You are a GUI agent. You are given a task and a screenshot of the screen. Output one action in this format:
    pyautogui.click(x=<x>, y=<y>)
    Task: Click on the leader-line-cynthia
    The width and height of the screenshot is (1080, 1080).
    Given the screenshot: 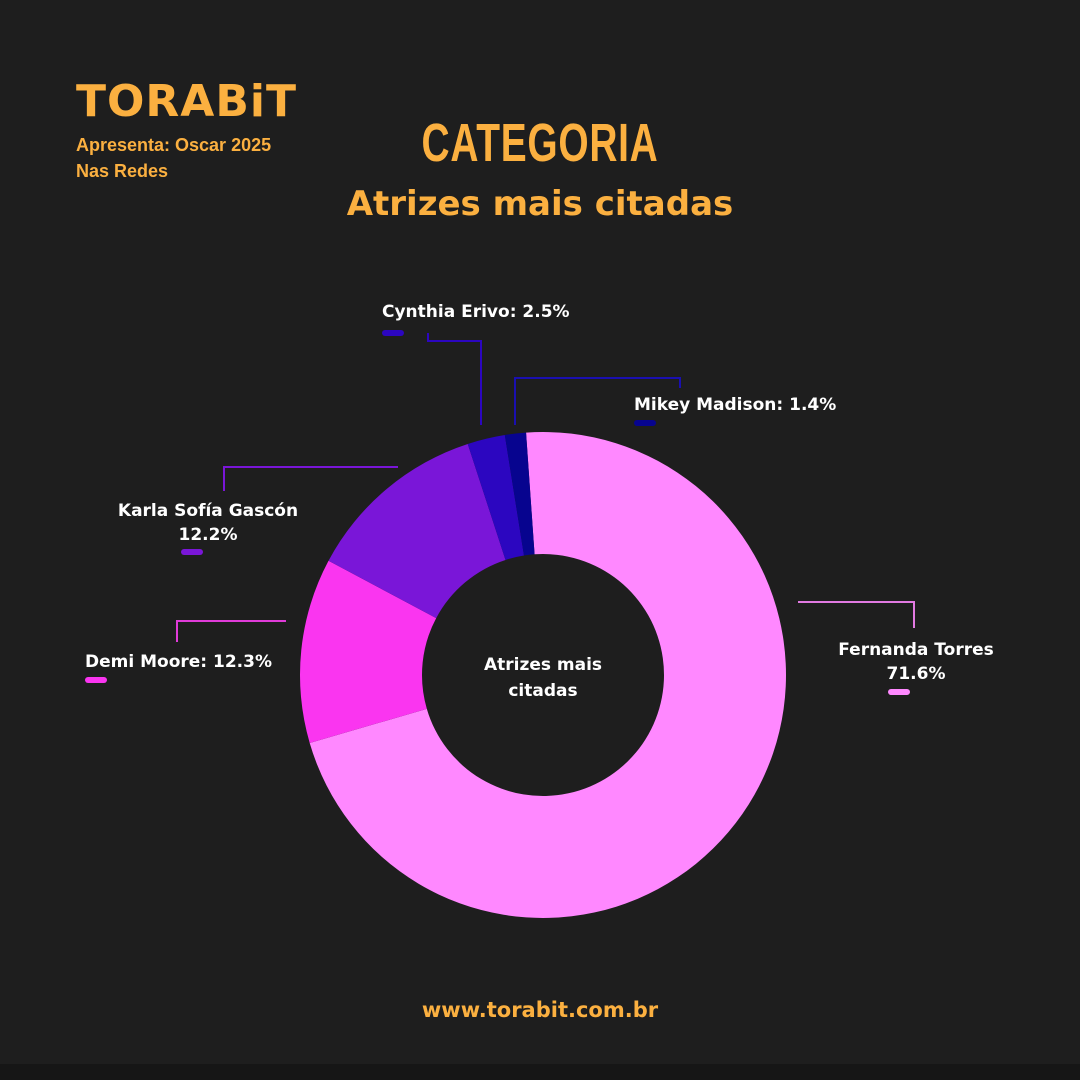 What is the action you would take?
    pyautogui.click(x=454, y=379)
    